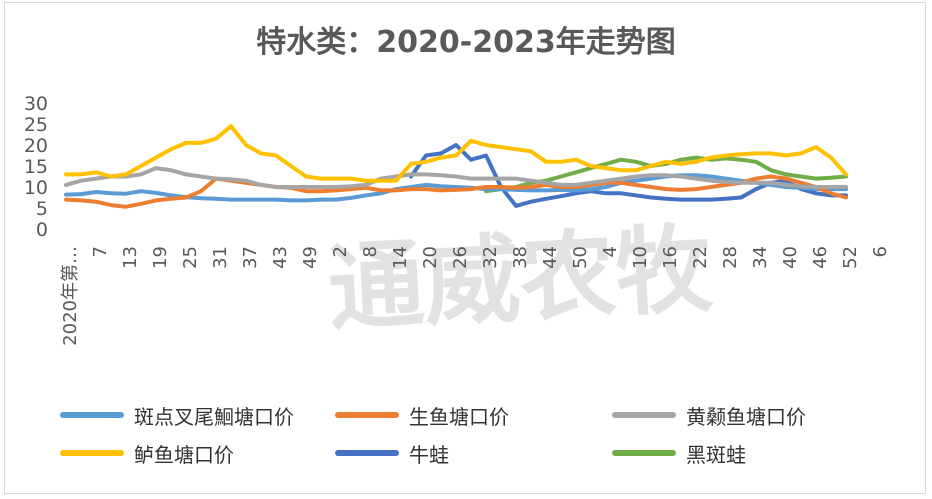 The height and width of the screenshot is (499, 932). What do you see at coordinates (490, 257) in the screenshot?
I see `x-tick-label: 32` at bounding box center [490, 257].